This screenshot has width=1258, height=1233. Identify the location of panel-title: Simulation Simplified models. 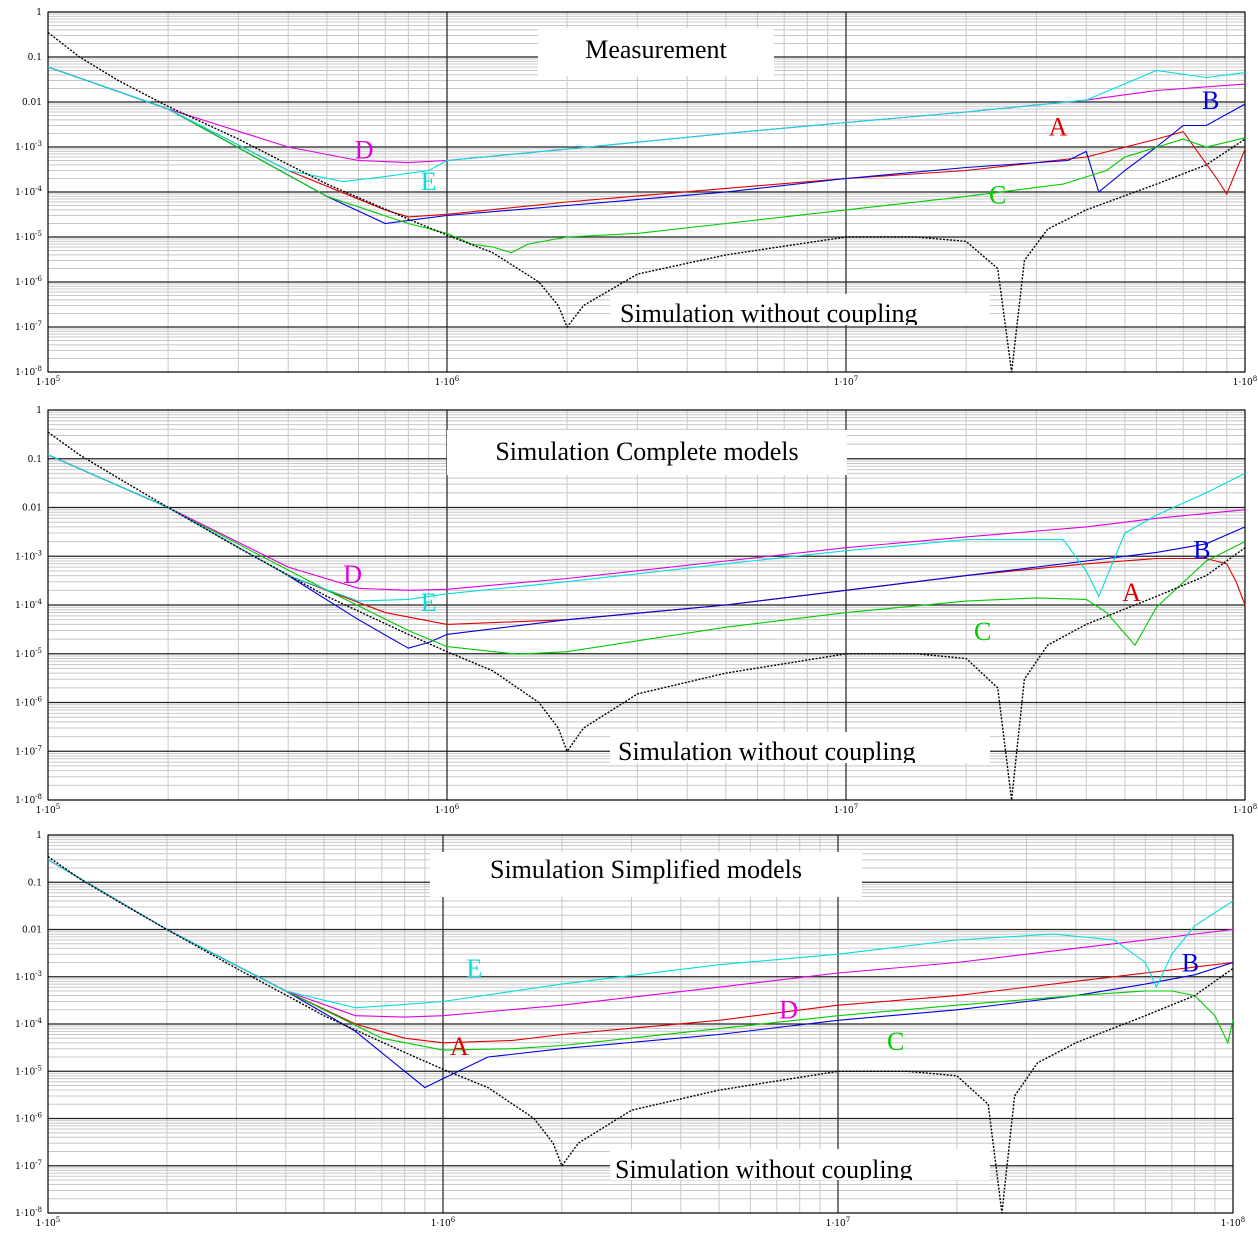
(646, 869).